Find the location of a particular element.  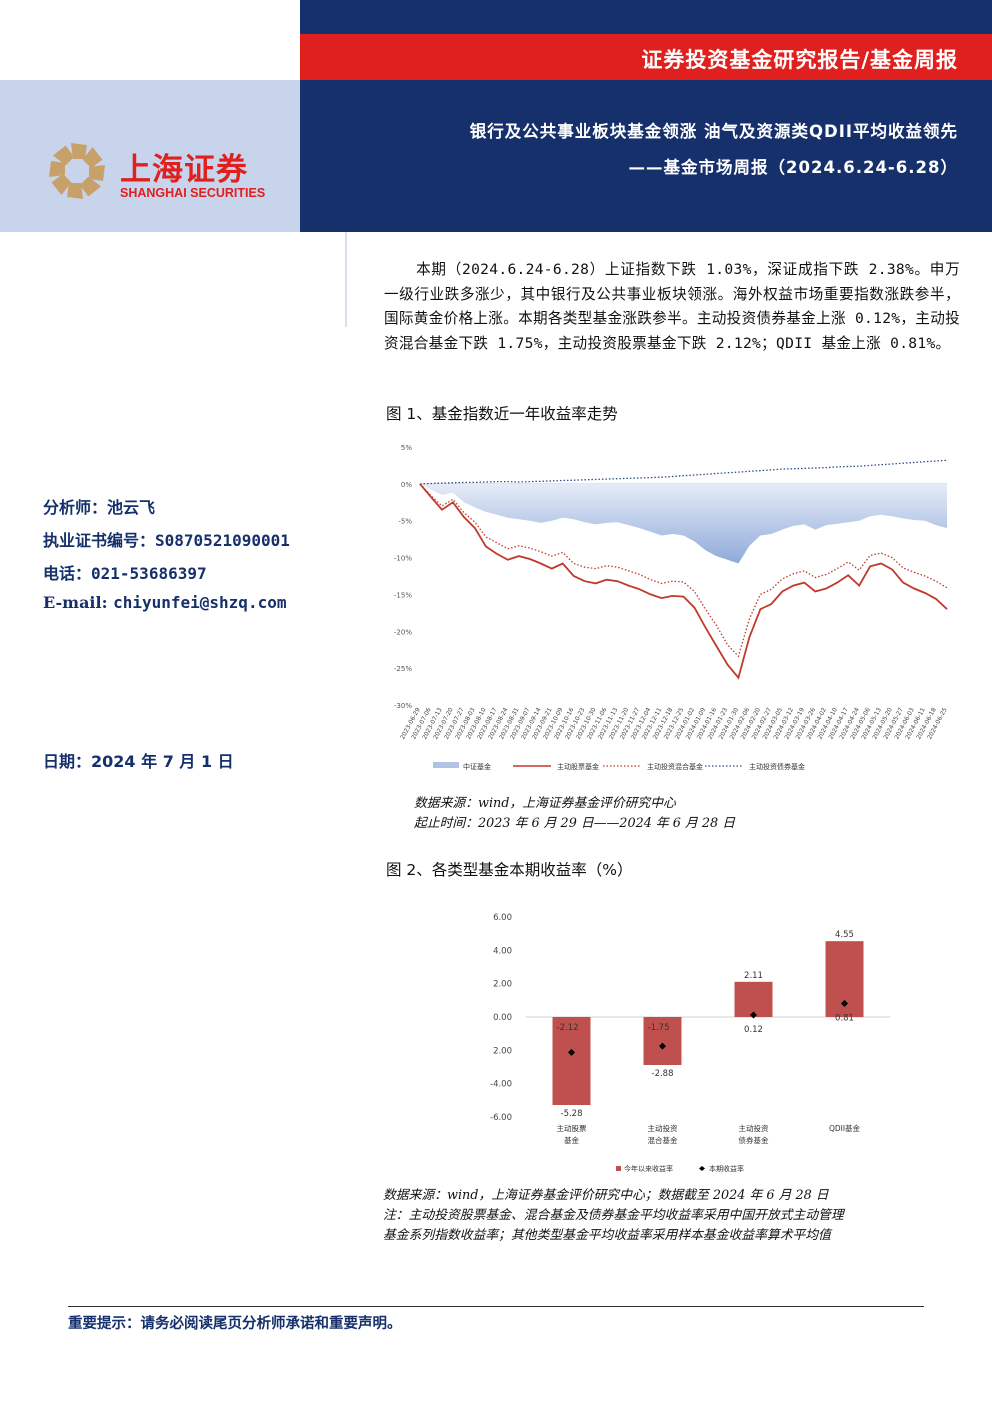

analyst-phone: 电话：021-53686397 is located at coordinates (125, 572).